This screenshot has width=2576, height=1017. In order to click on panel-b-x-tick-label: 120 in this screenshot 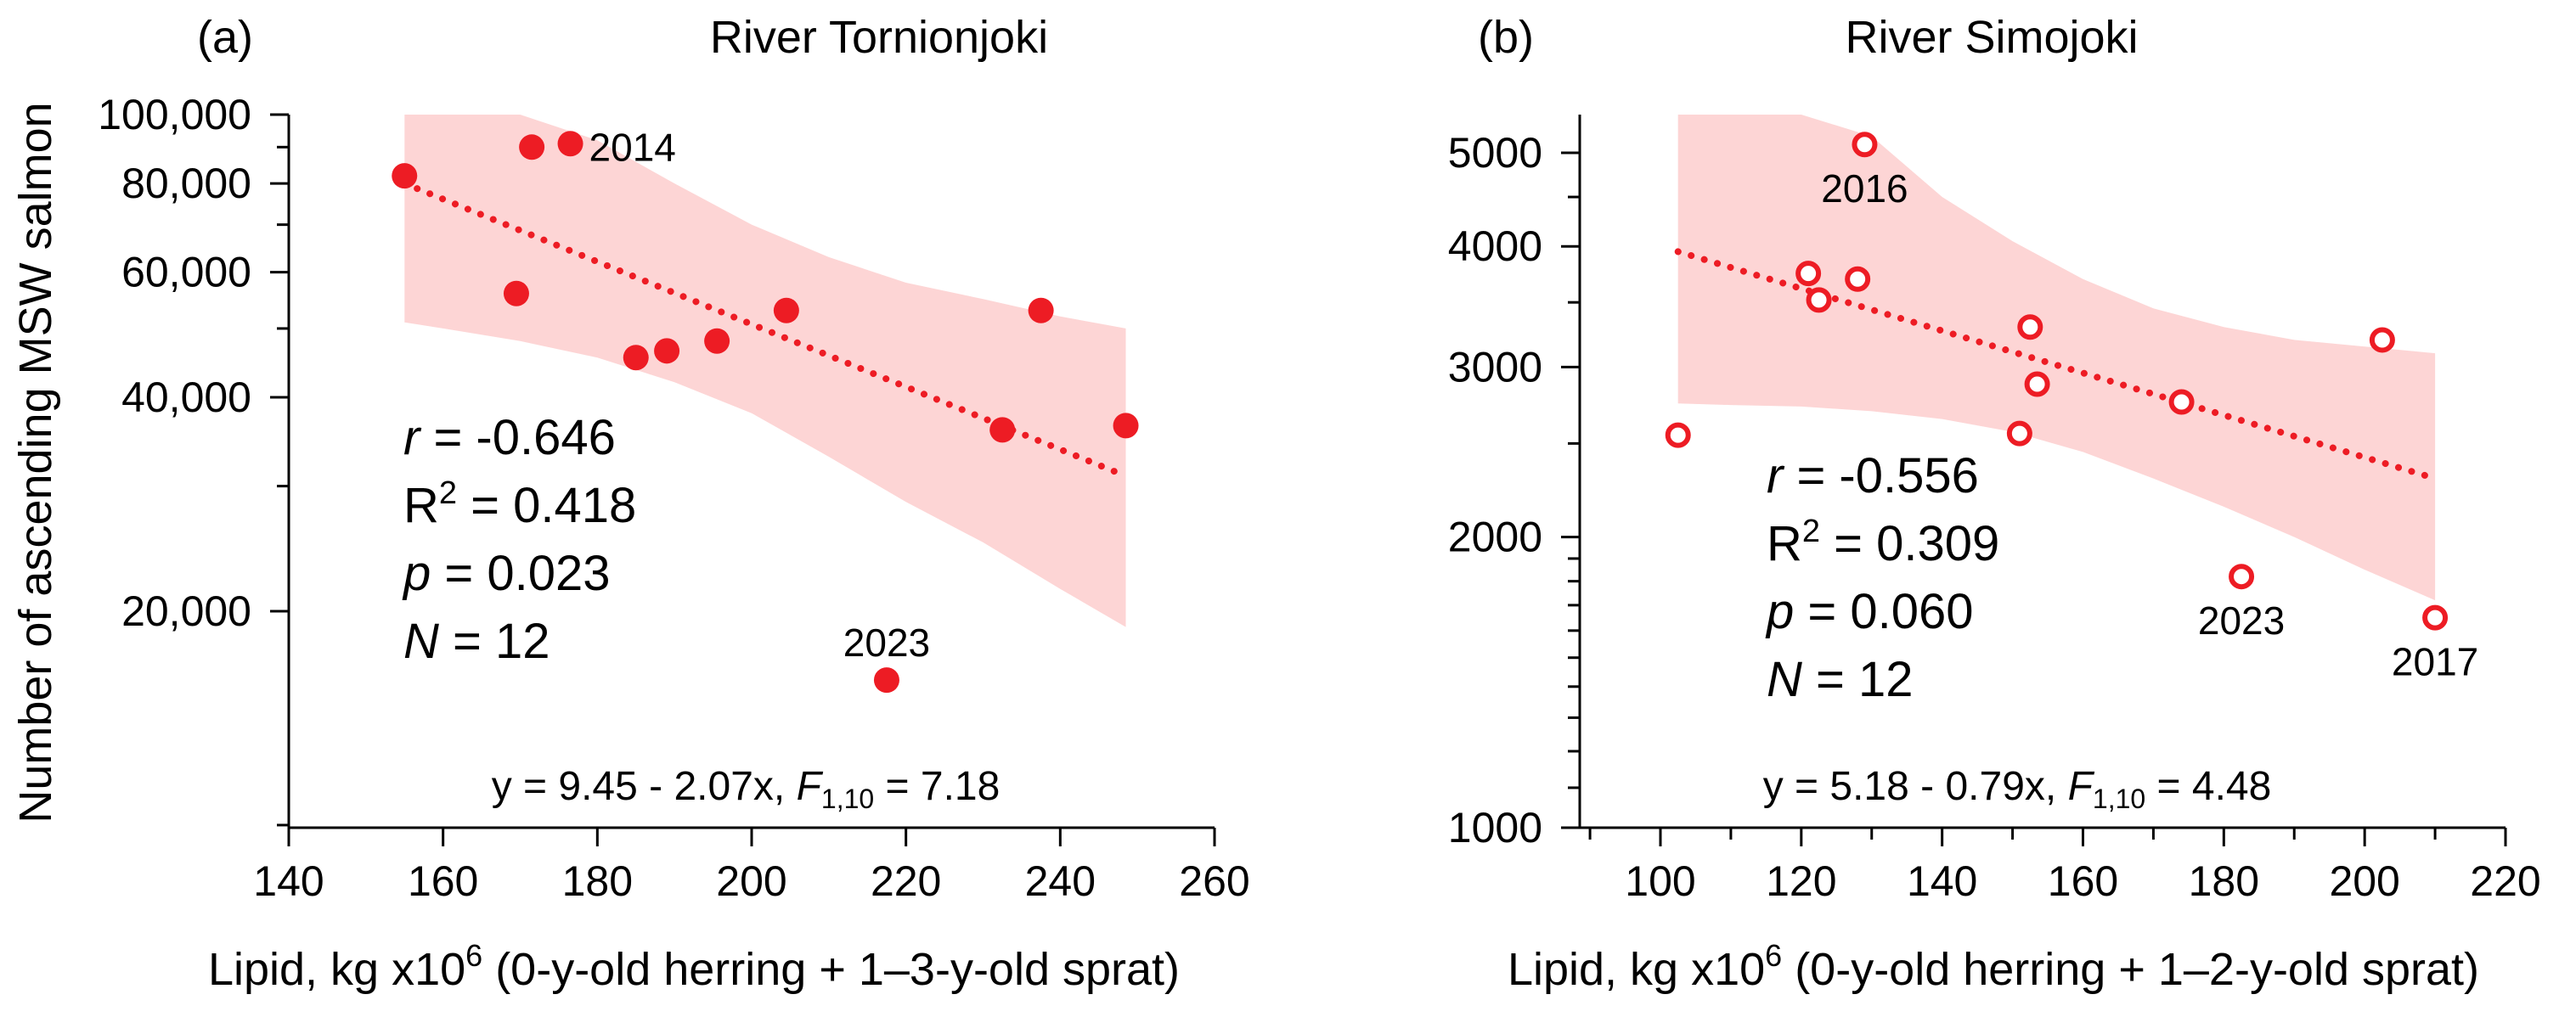, I will do `click(1801, 881)`.